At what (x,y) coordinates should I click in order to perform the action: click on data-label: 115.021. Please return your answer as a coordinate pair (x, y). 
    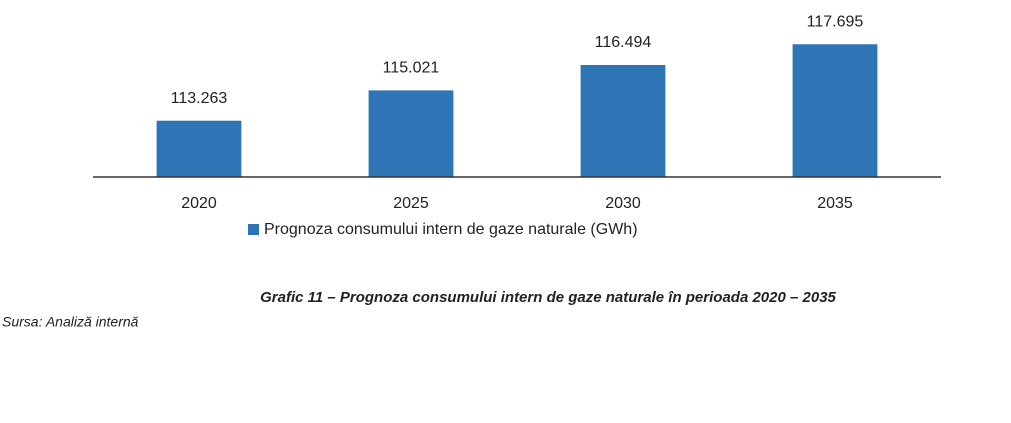
    Looking at the image, I should click on (411, 68).